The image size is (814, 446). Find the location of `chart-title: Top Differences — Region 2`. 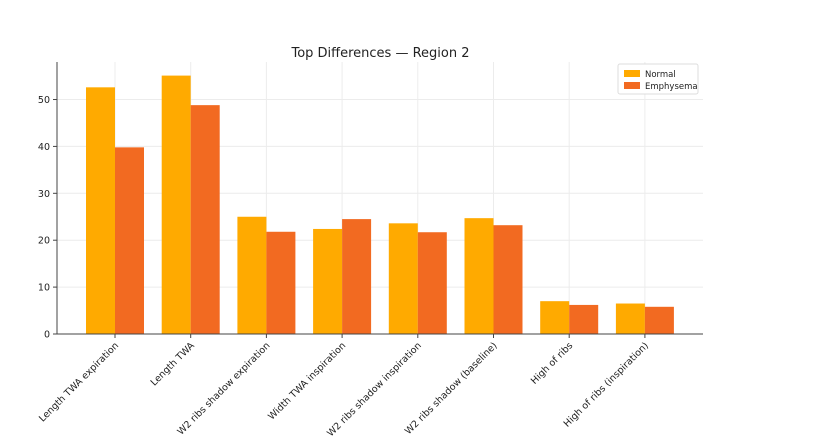

chart-title: Top Differences — Region 2 is located at coordinates (379, 53).